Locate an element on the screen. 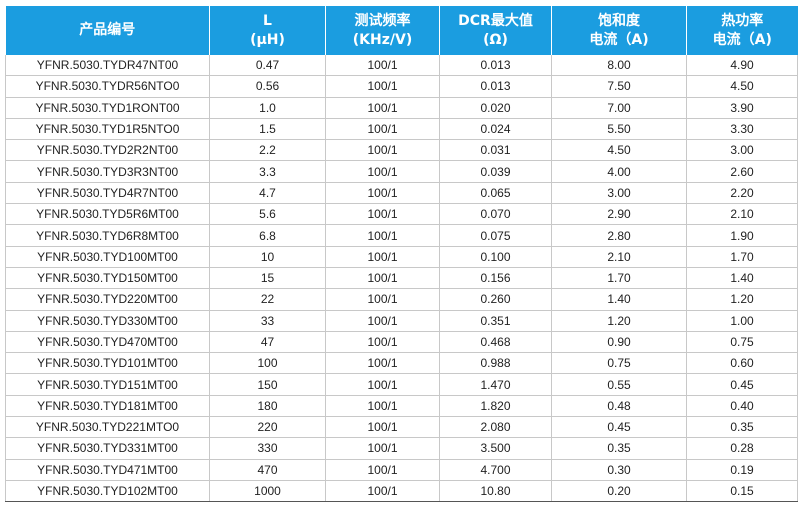 This screenshot has height=507, width=800. cell-inductance: 10 is located at coordinates (267, 257).